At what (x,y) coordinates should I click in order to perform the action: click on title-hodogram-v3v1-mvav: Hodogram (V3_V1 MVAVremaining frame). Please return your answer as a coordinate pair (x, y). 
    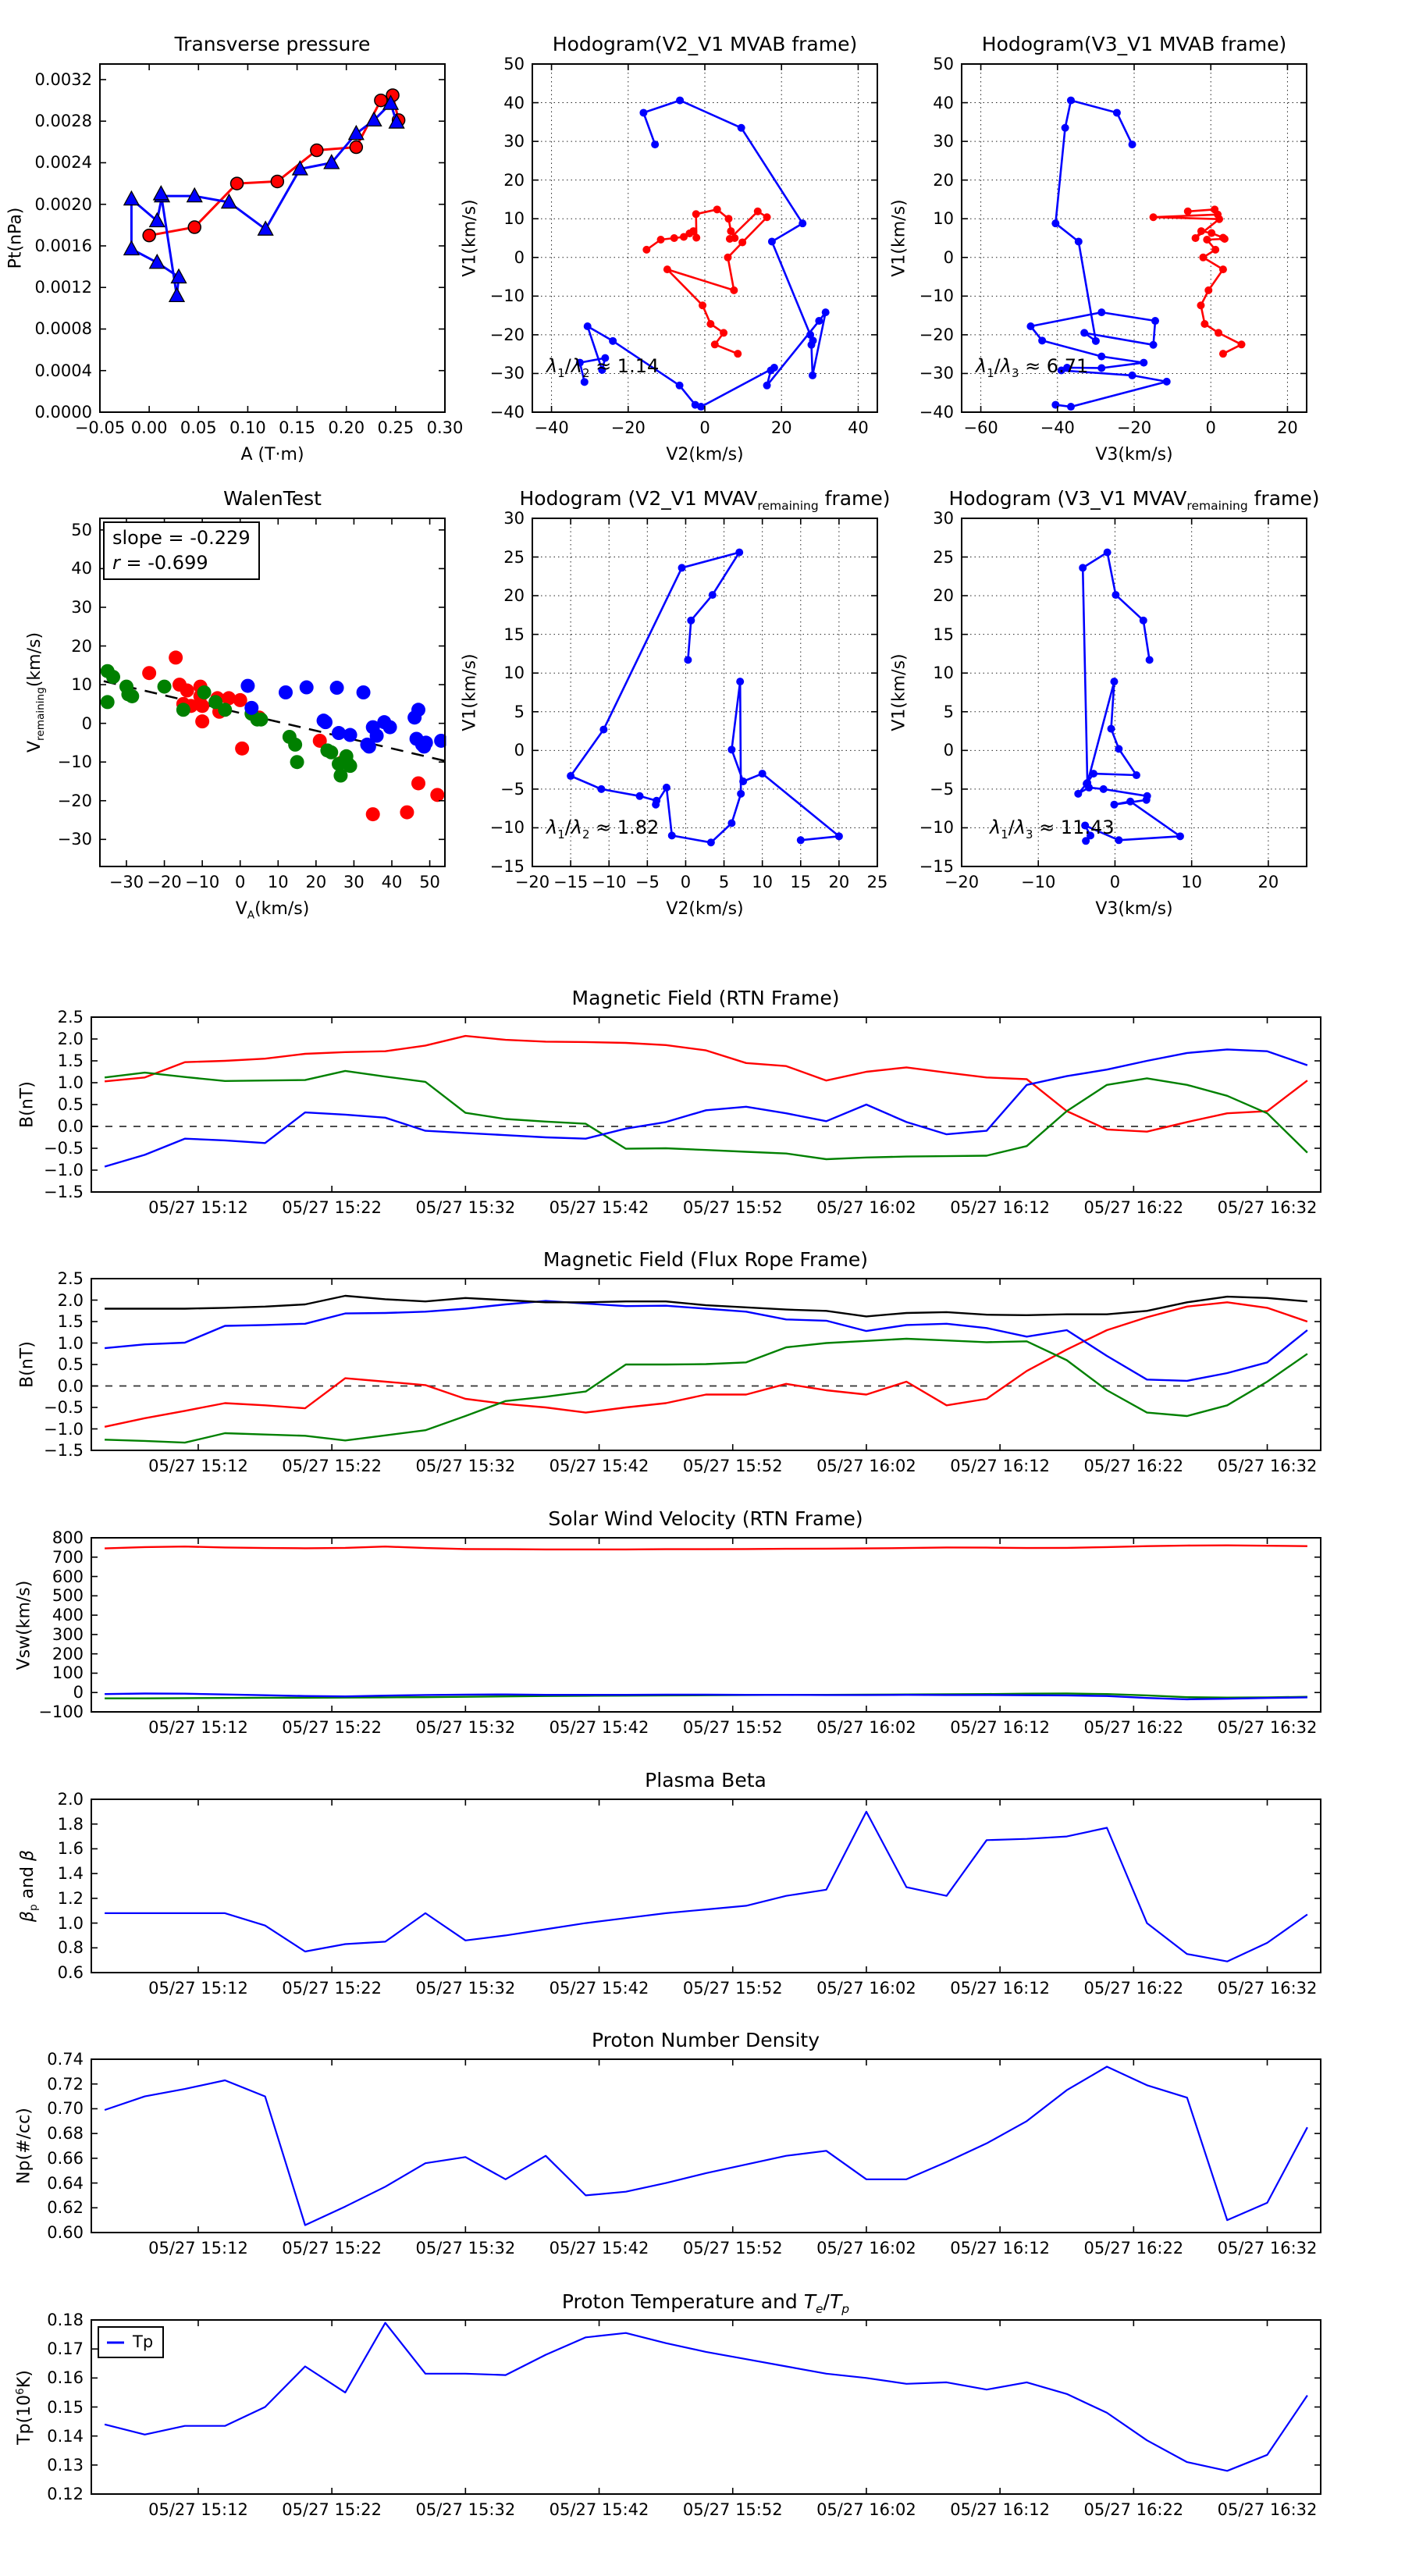
    Looking at the image, I should click on (1134, 500).